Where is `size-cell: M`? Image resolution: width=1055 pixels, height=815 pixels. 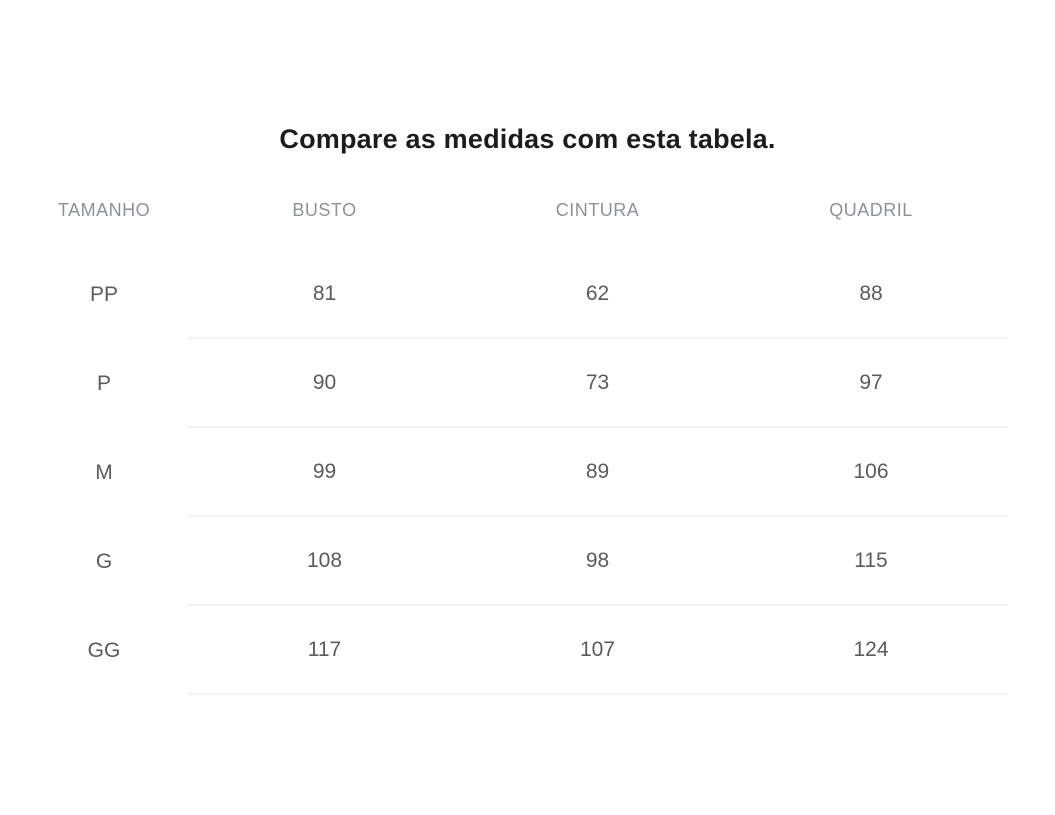 size-cell: M is located at coordinates (104, 472).